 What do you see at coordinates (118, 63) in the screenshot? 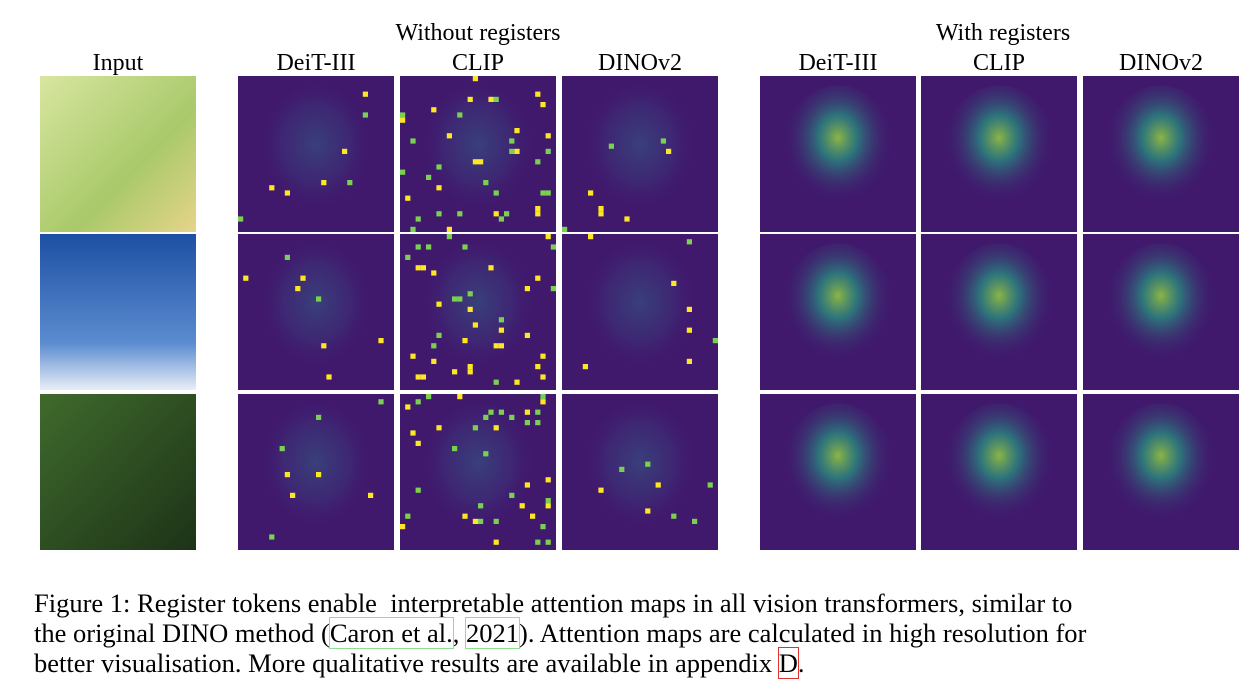
I see `input-label: Input` at bounding box center [118, 63].